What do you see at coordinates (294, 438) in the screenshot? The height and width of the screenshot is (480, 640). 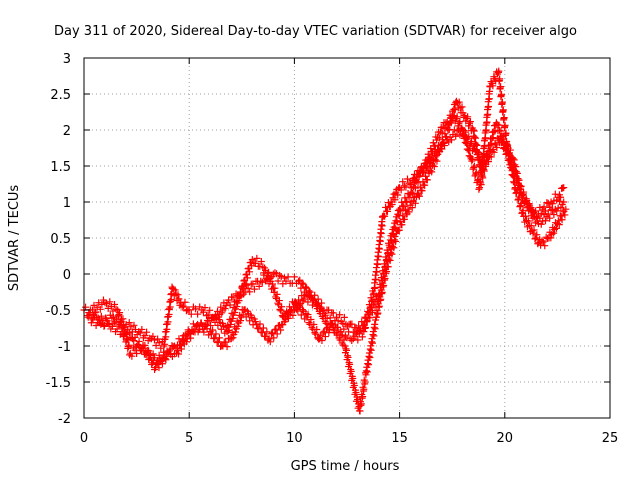 I see `x-tick-label: 10` at bounding box center [294, 438].